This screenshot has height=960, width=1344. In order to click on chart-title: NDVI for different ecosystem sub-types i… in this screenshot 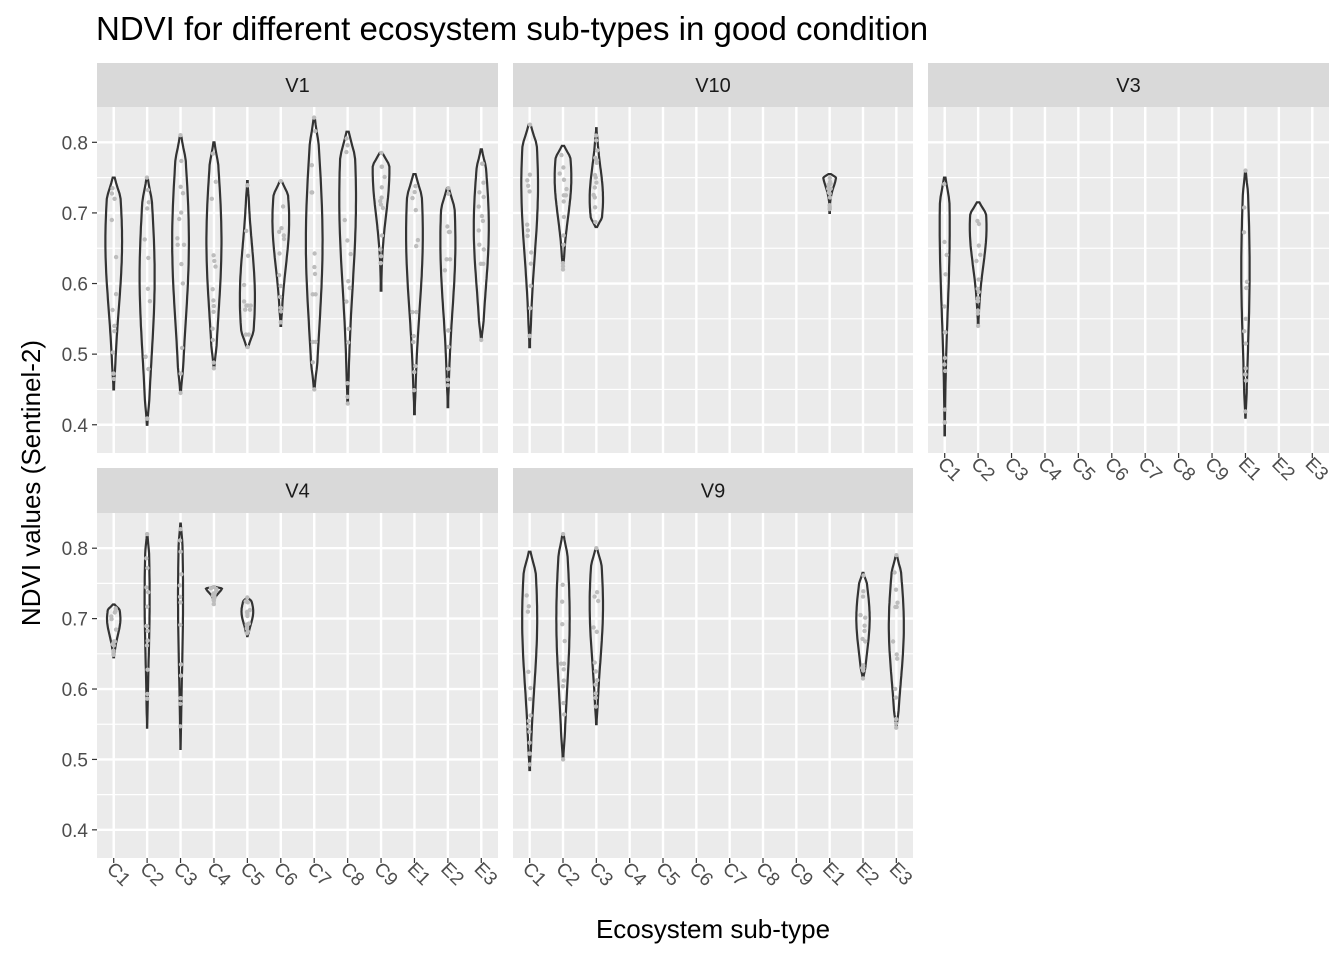, I will do `click(512, 28)`.